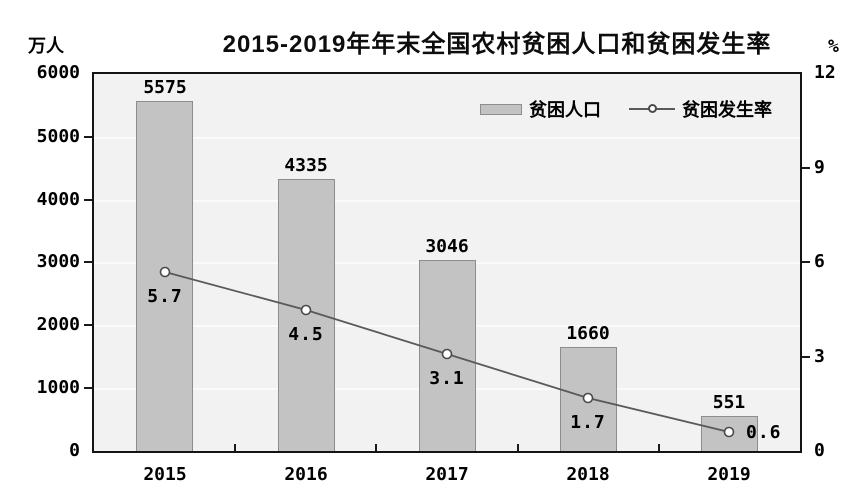  I want to click on bar-value-label: 3046, so click(447, 246).